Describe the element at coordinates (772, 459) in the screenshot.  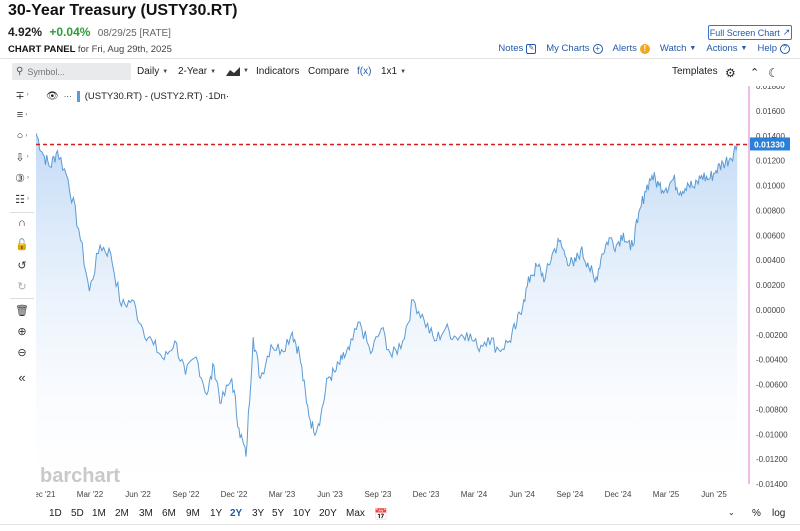
I see `y-tick-label: -0.01200` at that location.